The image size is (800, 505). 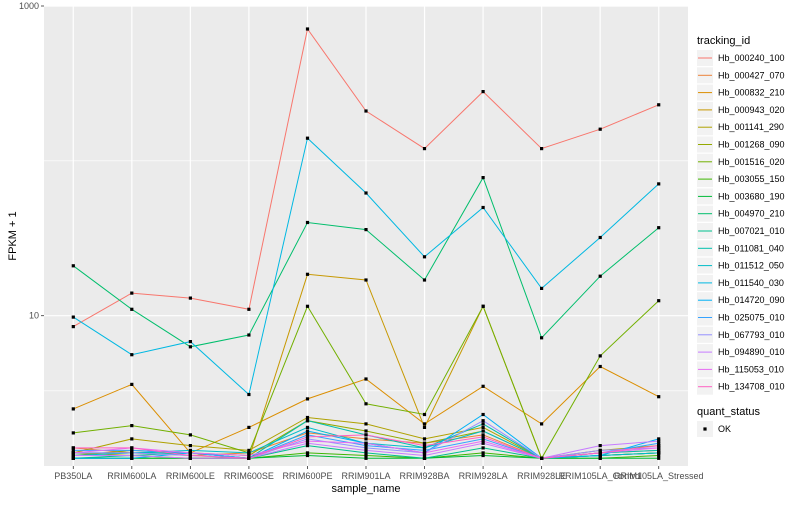 I want to click on x-tick-label: RRIM600LA, so click(x=131, y=476).